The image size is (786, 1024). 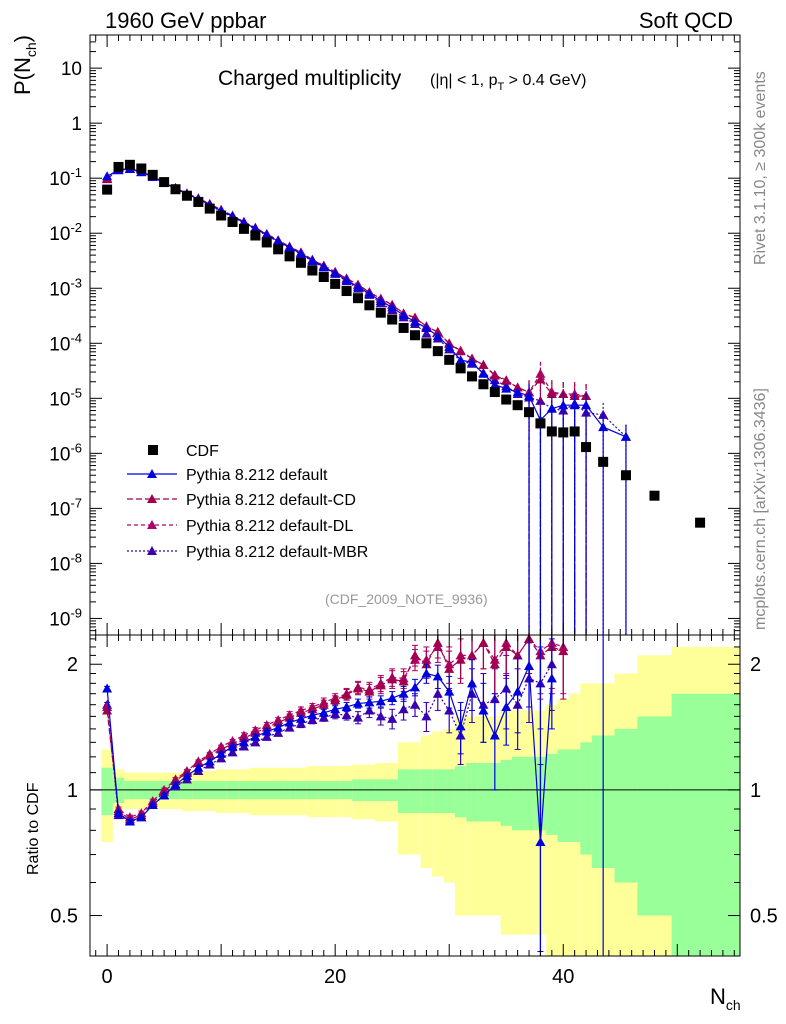 What do you see at coordinates (33, 828) in the screenshot?
I see `ratio-y-axis-label: Ratio to CDF` at bounding box center [33, 828].